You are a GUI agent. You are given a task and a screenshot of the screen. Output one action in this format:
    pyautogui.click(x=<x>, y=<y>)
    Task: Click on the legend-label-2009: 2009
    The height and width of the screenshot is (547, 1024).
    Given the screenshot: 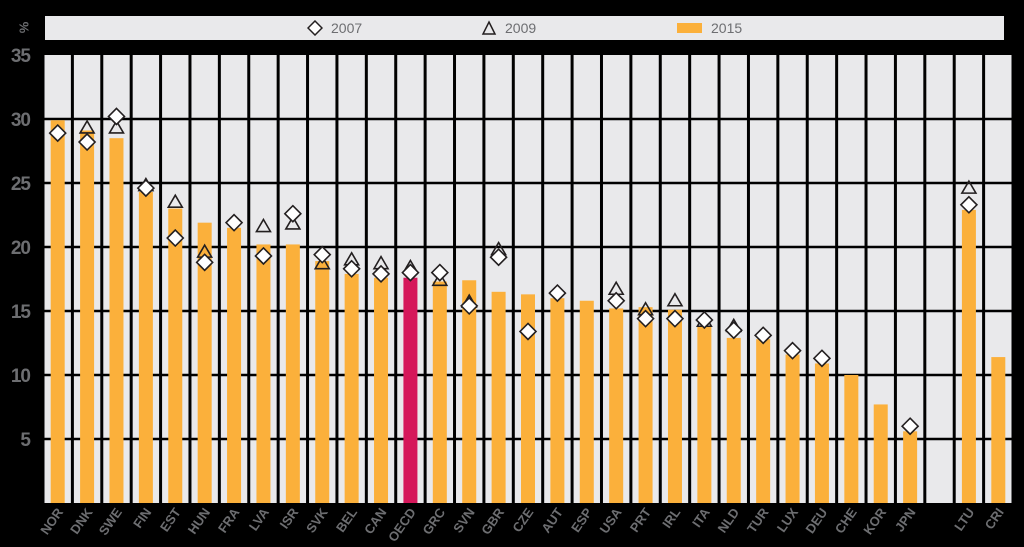 What is the action you would take?
    pyautogui.click(x=521, y=28)
    